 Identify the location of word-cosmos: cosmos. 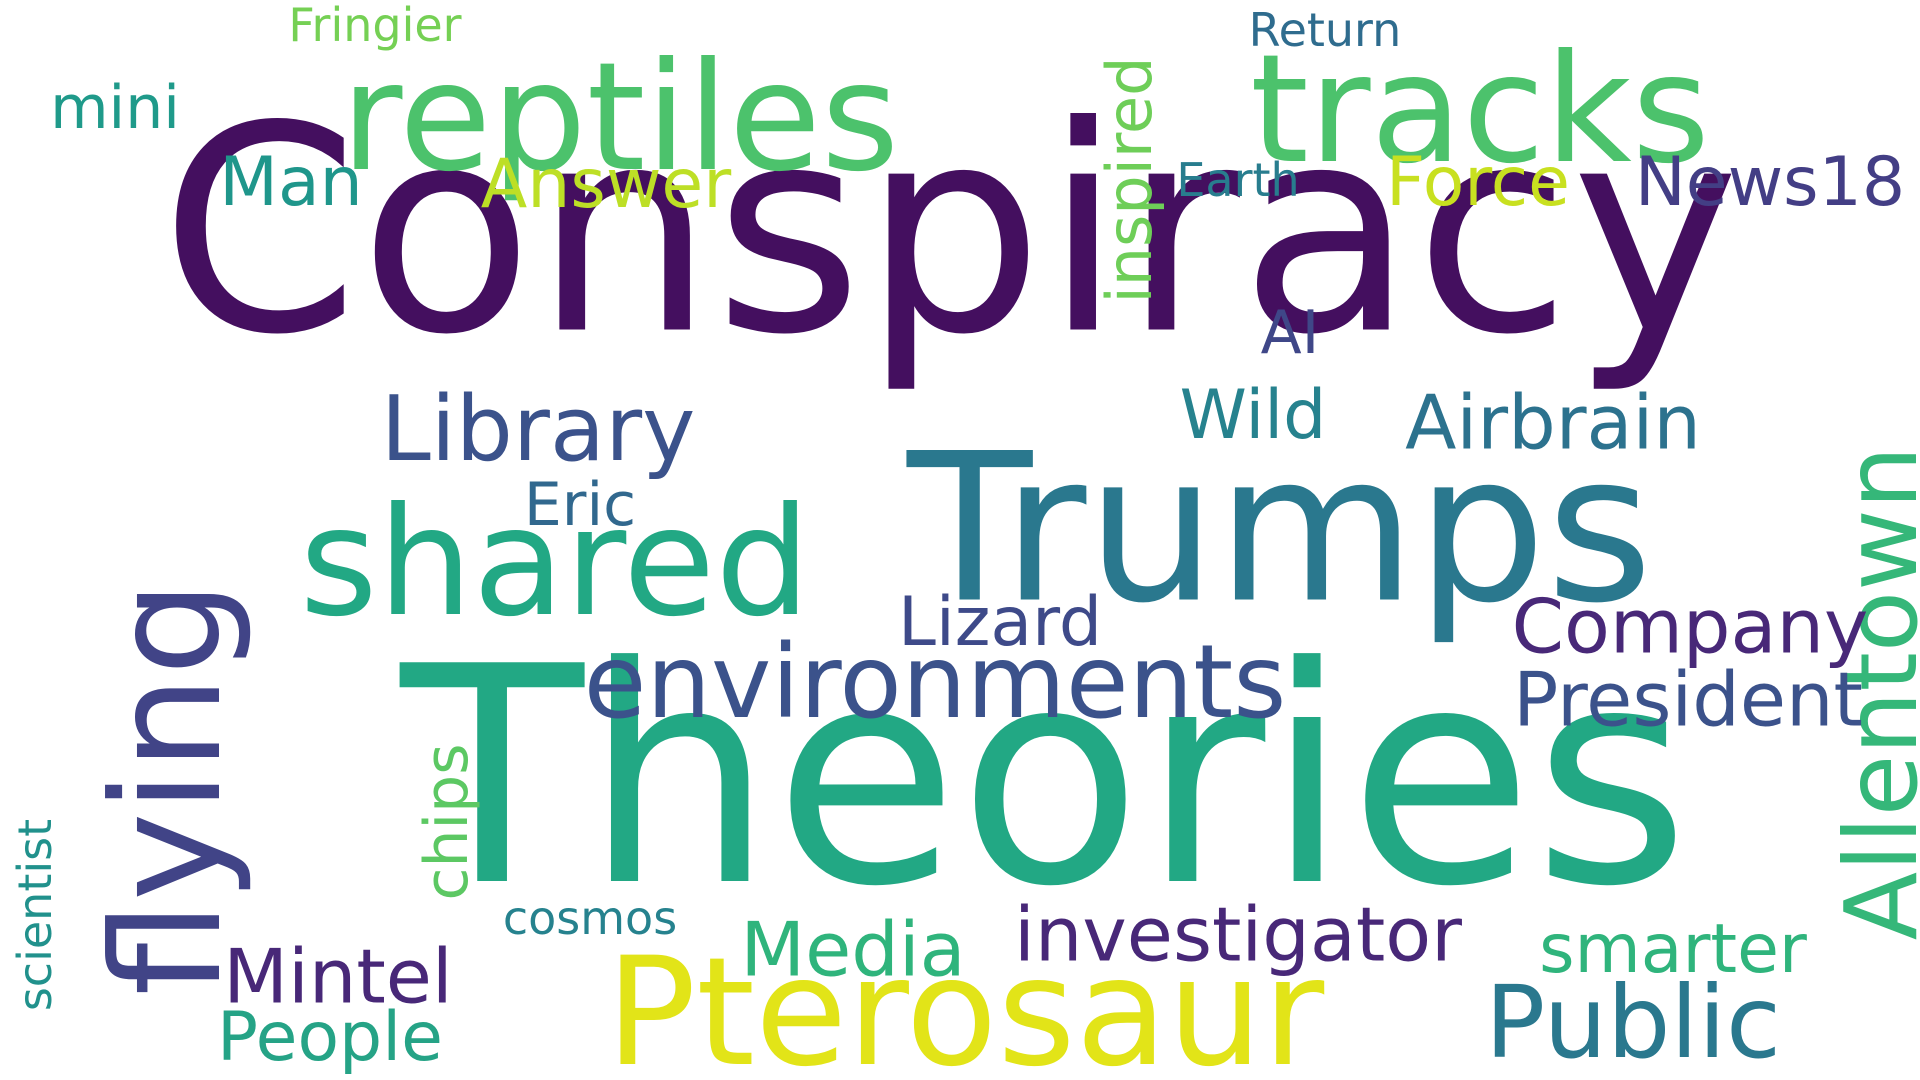
(590, 918).